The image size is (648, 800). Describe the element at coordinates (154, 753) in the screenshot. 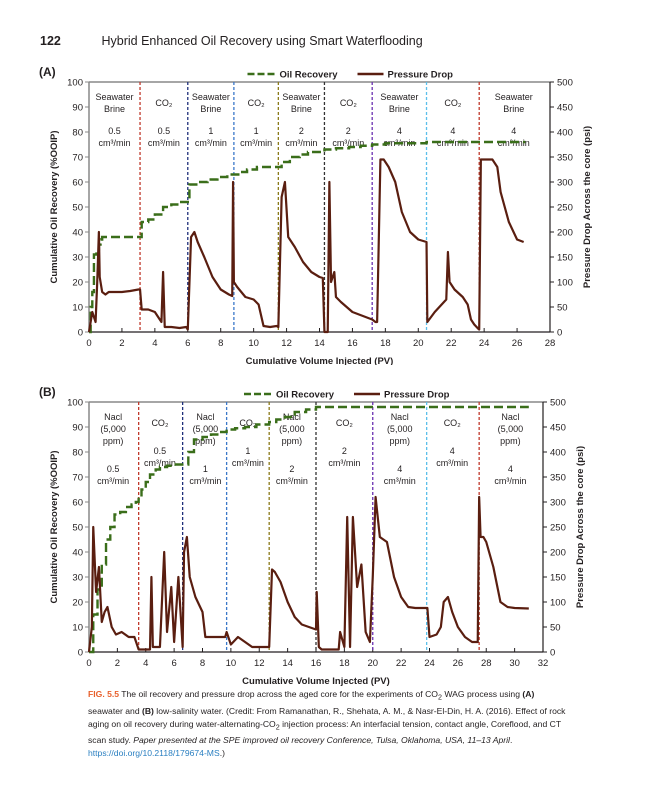

I see `doi-link: https://doi.org/10.2118/179674-MS` at that location.